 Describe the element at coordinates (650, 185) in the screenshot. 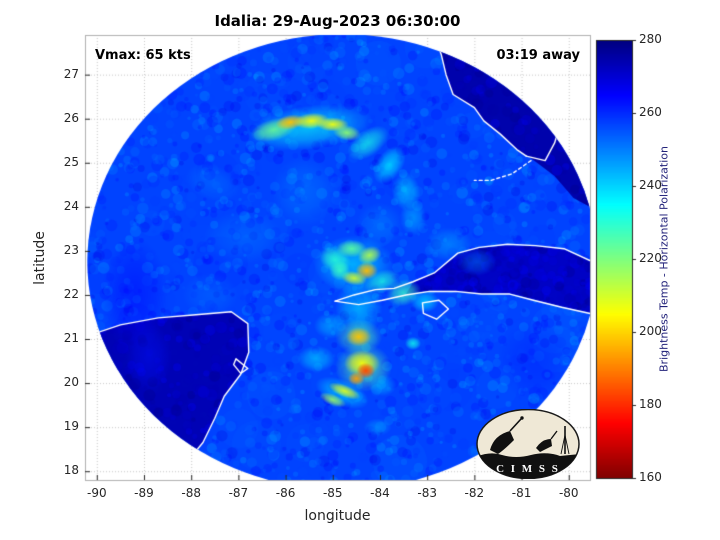

I see `colorbar-tick-label: 240` at that location.